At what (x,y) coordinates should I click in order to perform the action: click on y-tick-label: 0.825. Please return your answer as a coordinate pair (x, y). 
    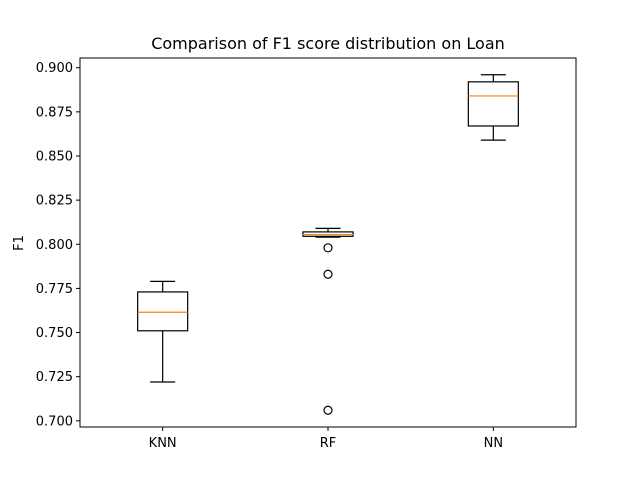
    Looking at the image, I should click on (54, 201).